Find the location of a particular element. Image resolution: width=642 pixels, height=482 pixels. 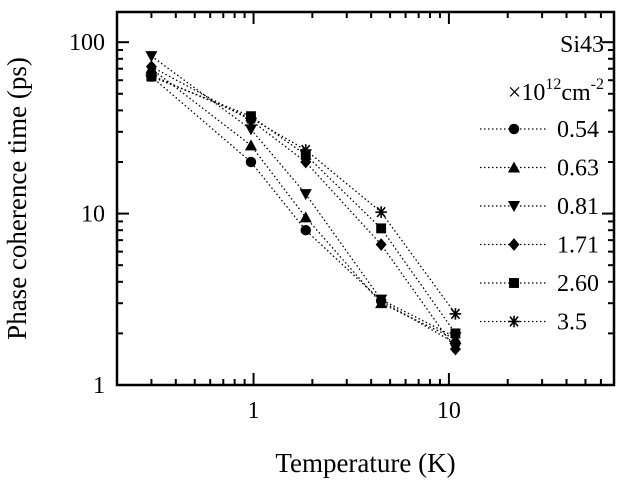

legend-label: 1.71 is located at coordinates (578, 246).